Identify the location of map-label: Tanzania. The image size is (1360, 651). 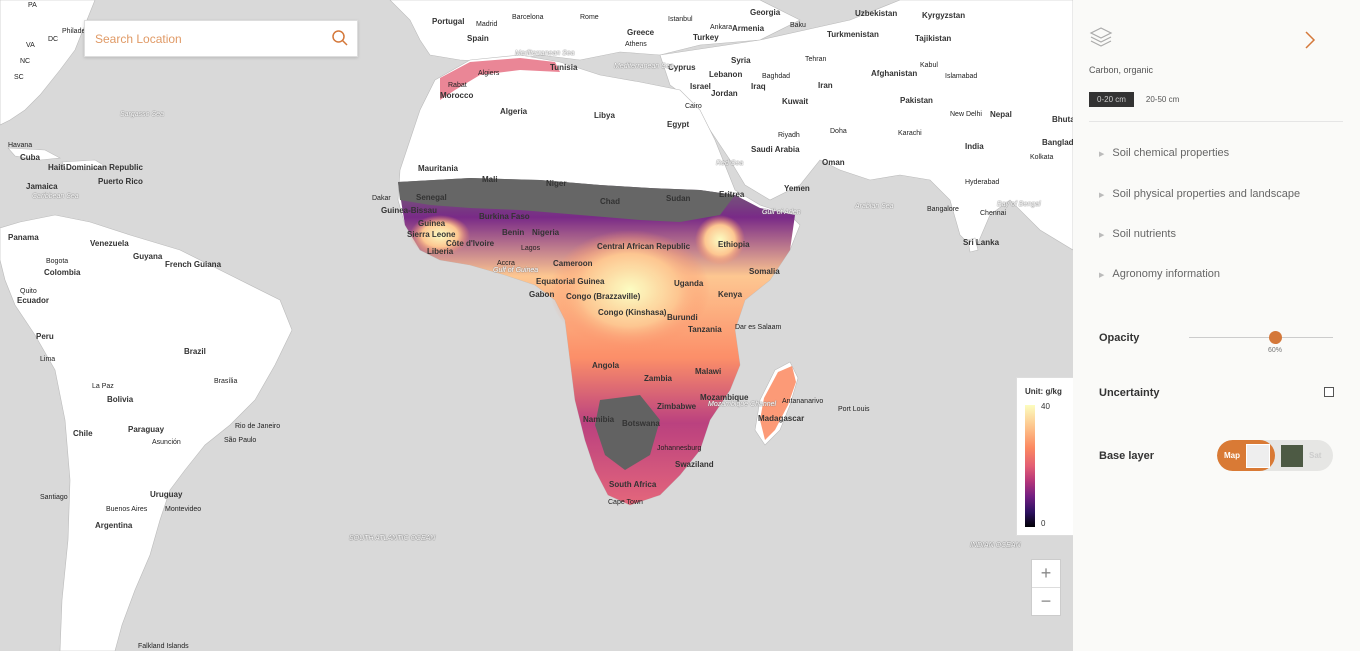
(705, 329).